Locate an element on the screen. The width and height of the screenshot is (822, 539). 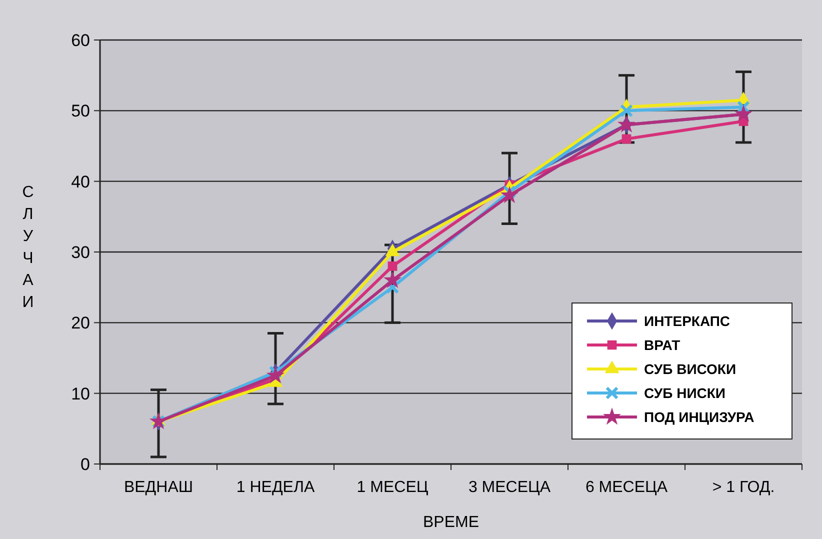
y-axis-title: СЛУЧАИ is located at coordinates (28, 247).